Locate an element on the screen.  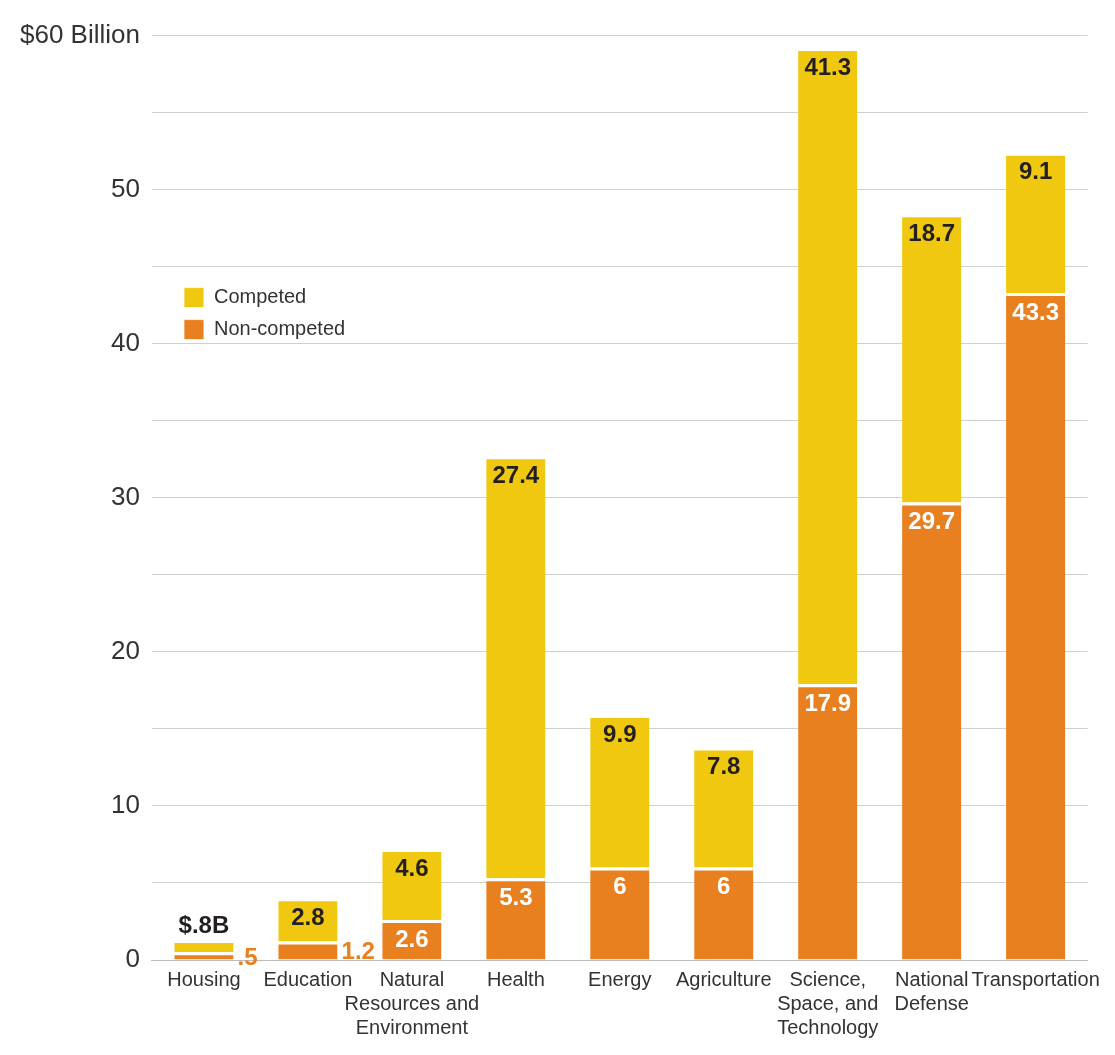
data-label: 17.9 is located at coordinates (828, 702).